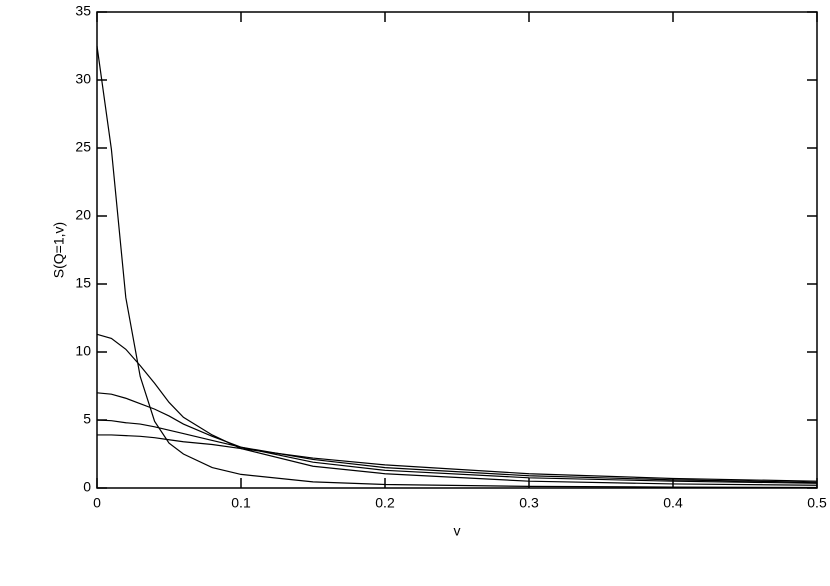 The height and width of the screenshot is (586, 830). I want to click on x-tick-label: 0.4, so click(673, 503).